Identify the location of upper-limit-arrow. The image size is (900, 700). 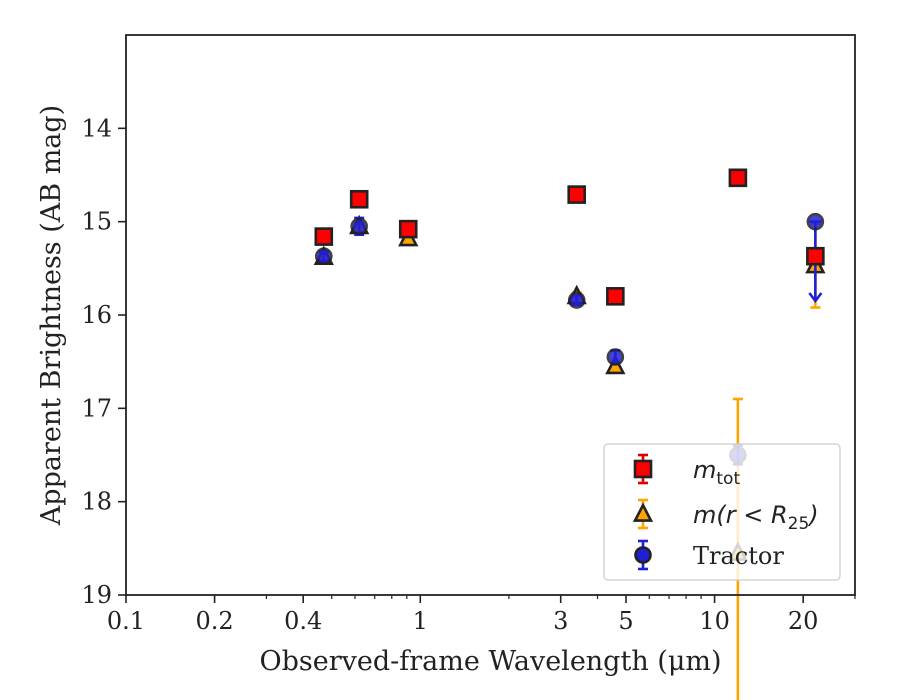
(815, 298).